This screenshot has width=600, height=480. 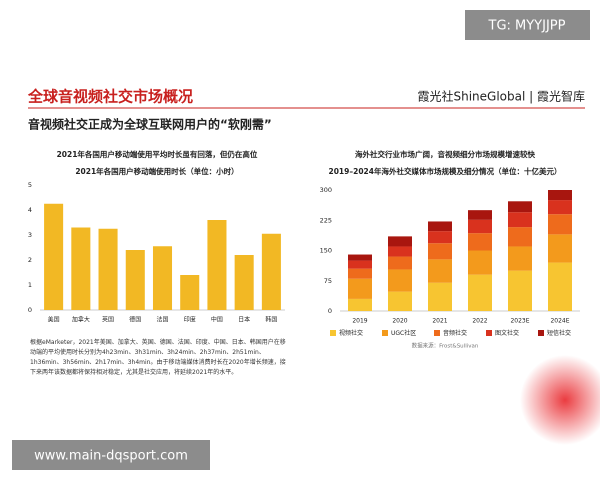 What do you see at coordinates (351, 333) in the screenshot?
I see `legend-label: 视频社交` at bounding box center [351, 333].